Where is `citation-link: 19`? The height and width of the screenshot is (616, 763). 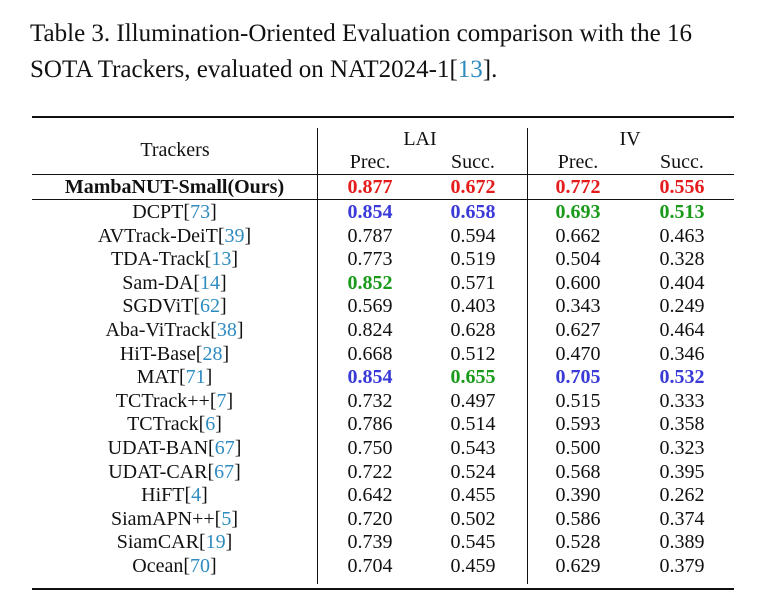
citation-link: 19 is located at coordinates (215, 542).